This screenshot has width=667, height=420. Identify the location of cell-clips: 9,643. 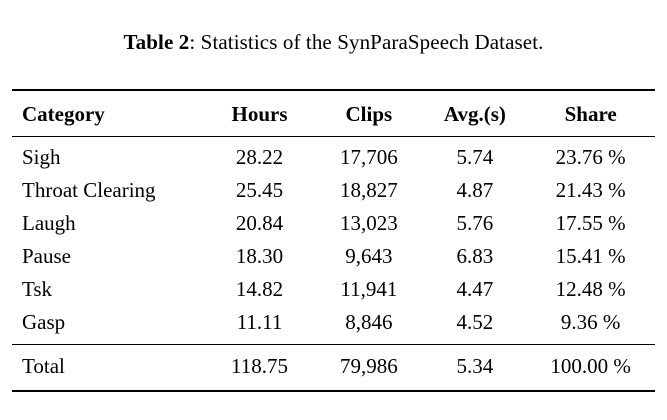
(369, 256).